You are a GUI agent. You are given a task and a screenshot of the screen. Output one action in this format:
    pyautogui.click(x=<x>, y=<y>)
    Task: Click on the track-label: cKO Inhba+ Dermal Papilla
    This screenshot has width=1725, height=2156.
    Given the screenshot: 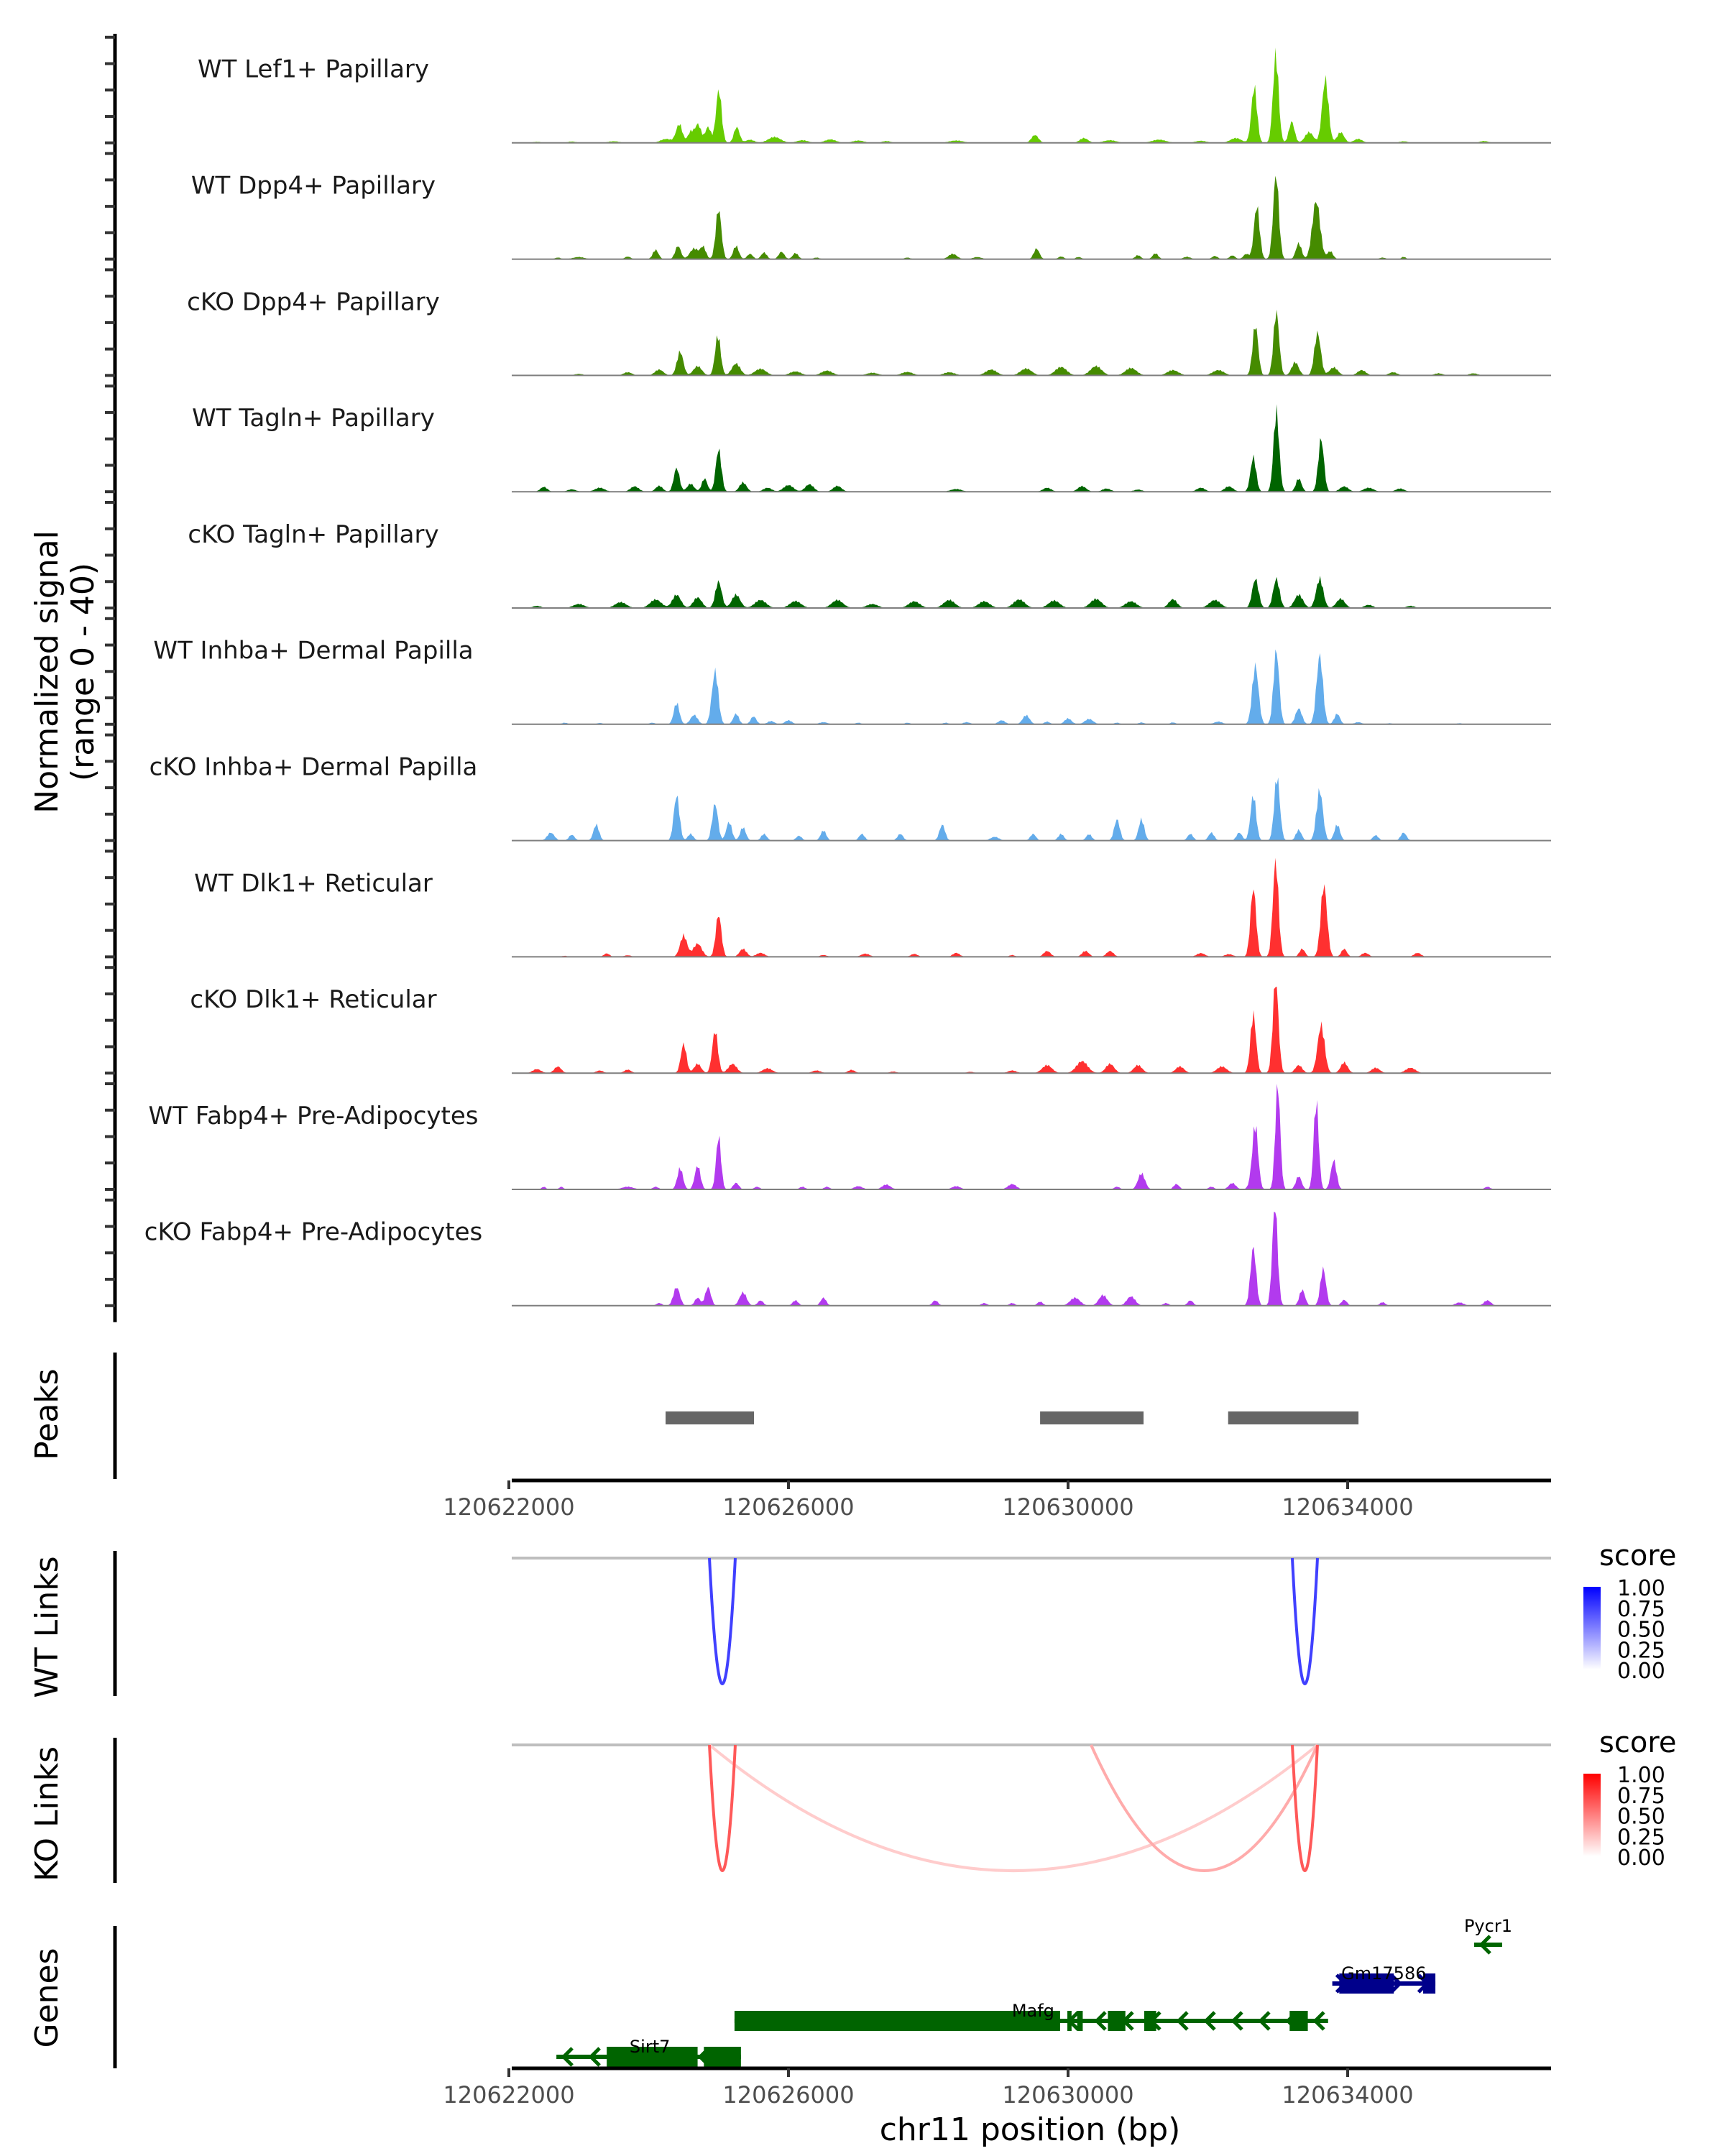 What is the action you would take?
    pyautogui.click(x=314, y=767)
    